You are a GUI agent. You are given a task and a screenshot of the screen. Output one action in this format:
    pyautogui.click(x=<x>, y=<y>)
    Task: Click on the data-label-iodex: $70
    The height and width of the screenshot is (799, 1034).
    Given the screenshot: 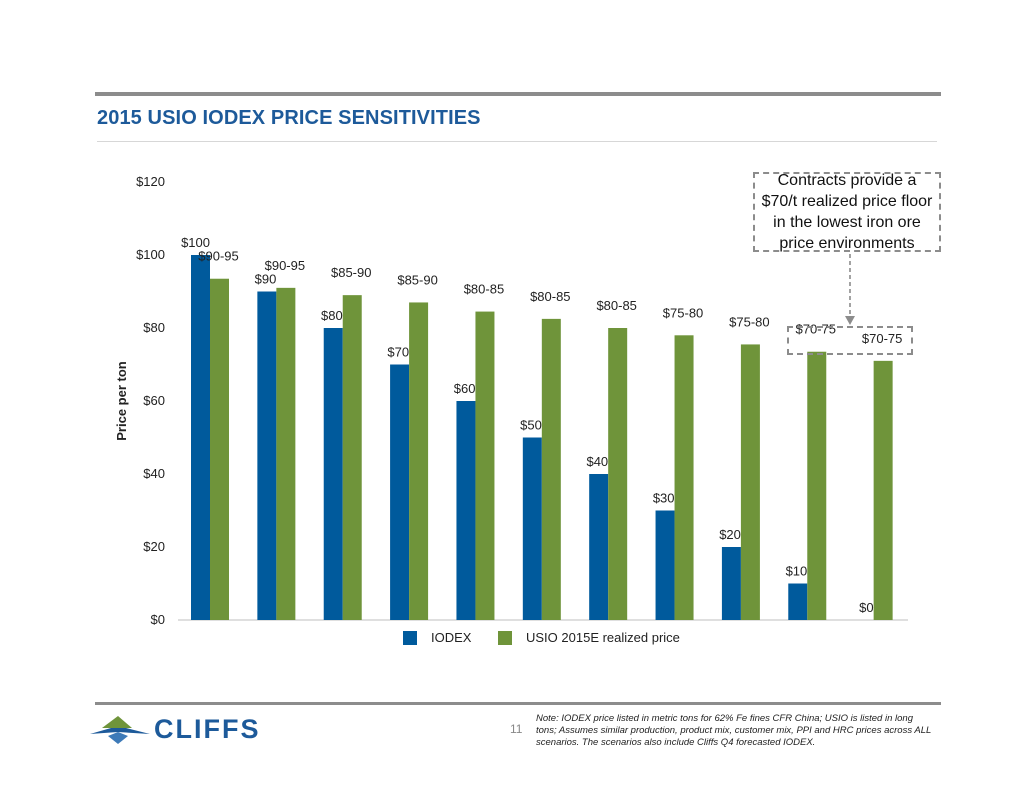 What is the action you would take?
    pyautogui.click(x=398, y=352)
    